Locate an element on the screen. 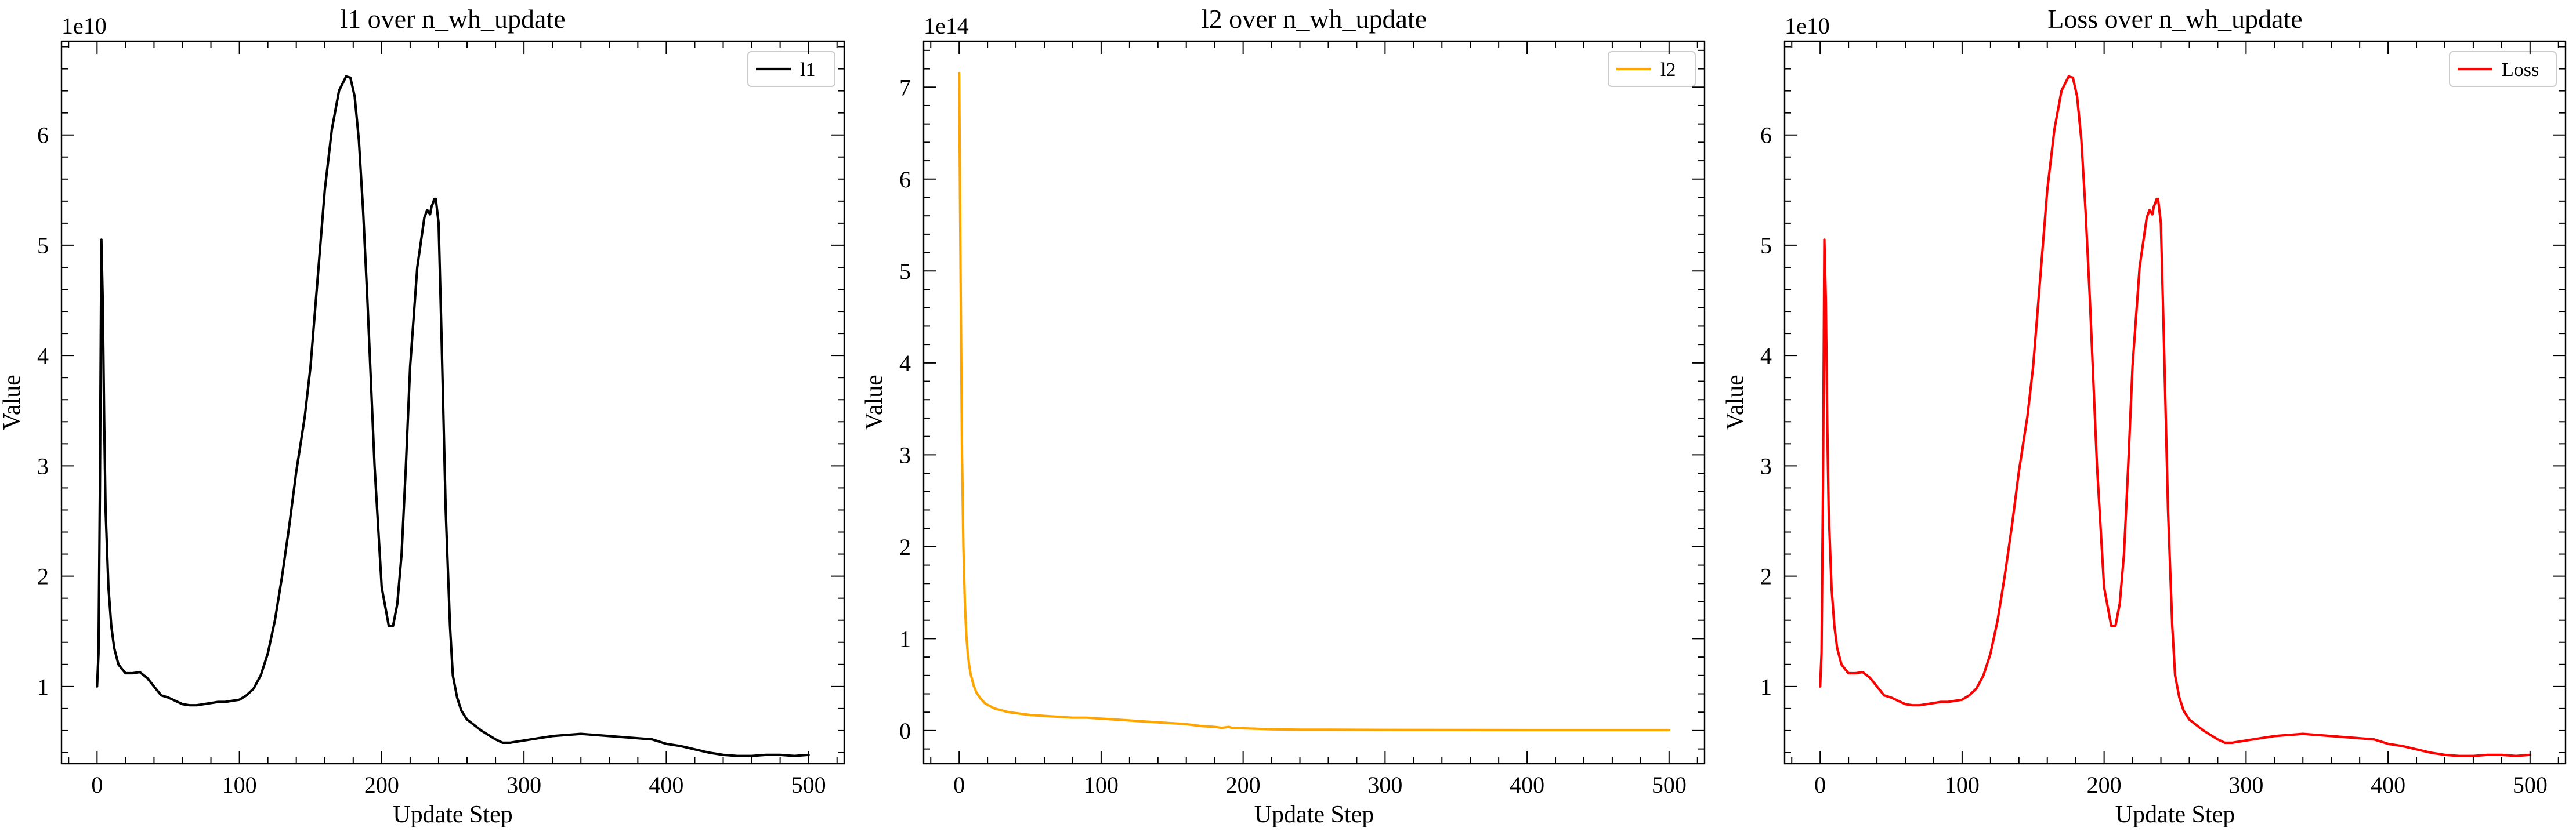 The image size is (2576, 835). y-scale-label: 1e14 is located at coordinates (946, 26).